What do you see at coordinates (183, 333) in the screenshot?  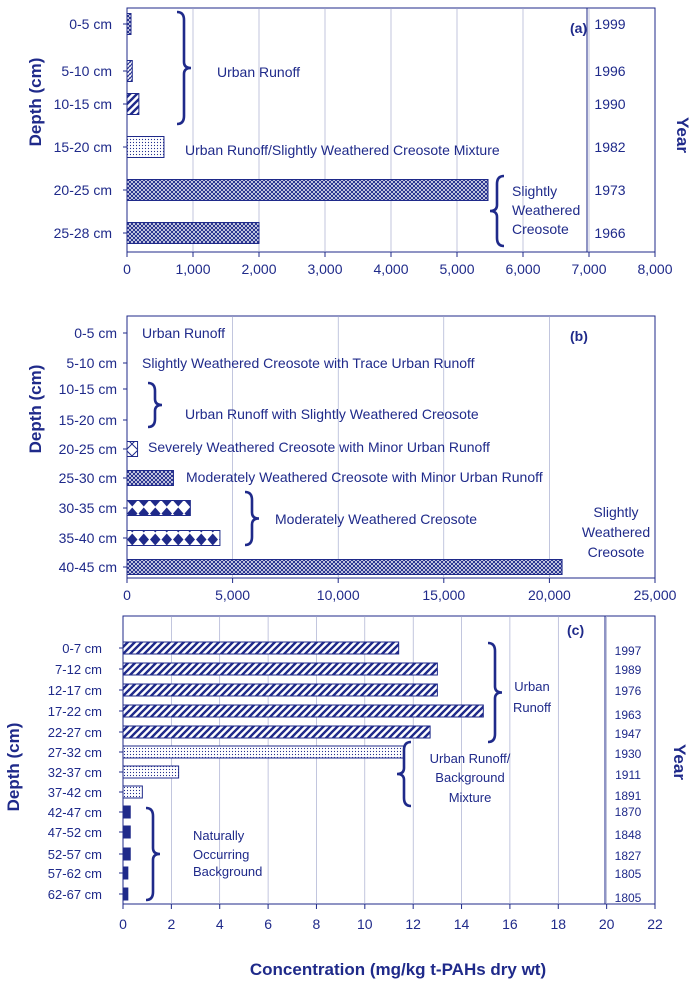 I see `annotation-label: Urban Runoff` at bounding box center [183, 333].